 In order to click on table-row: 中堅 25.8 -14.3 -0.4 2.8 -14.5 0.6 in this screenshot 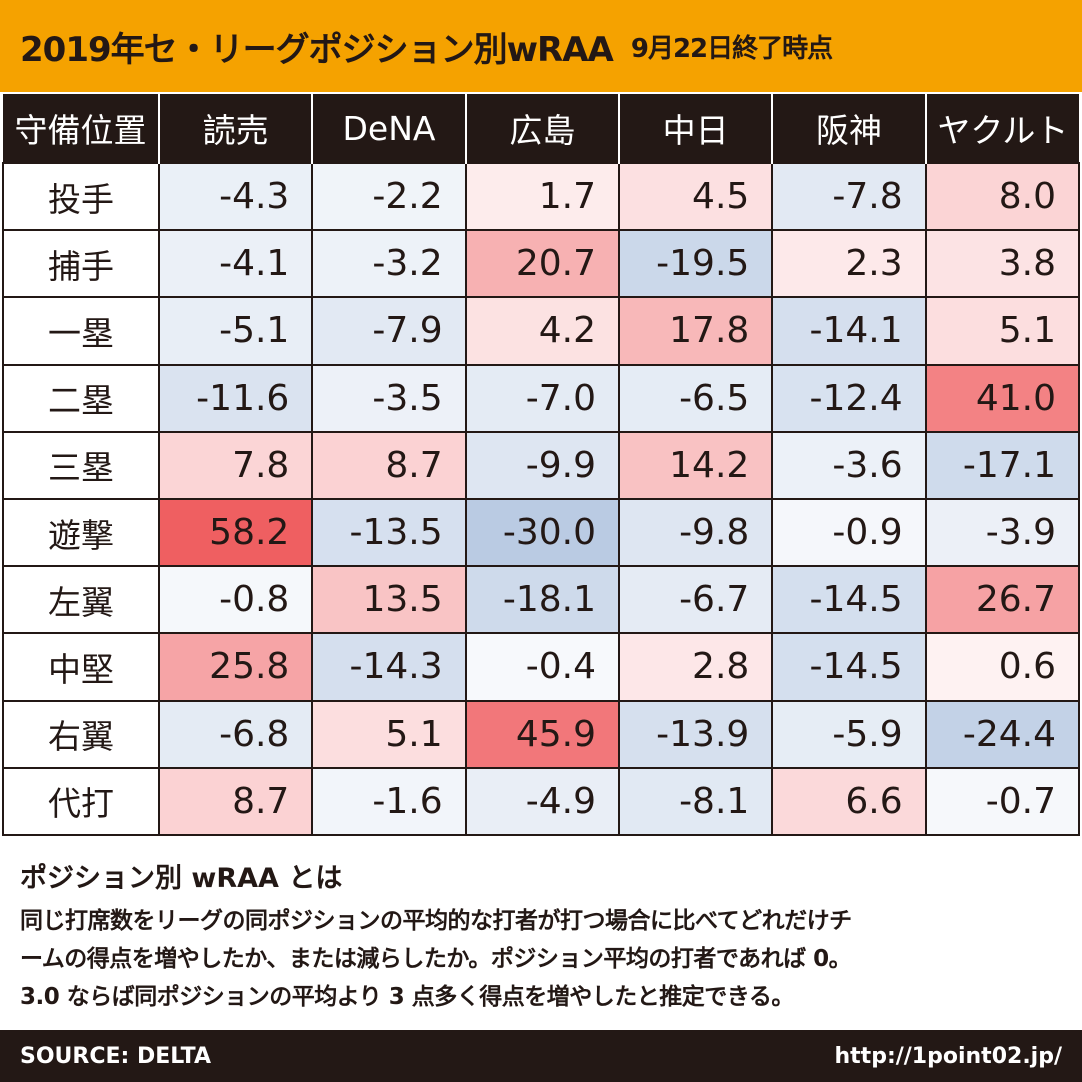, I will do `click(541, 667)`.